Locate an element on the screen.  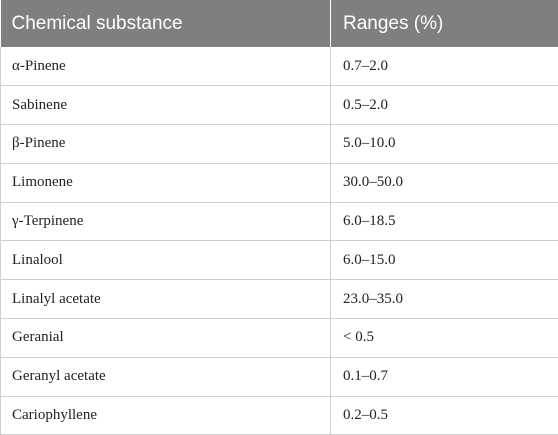
substance-cell: Geranyl acetate is located at coordinates (165, 377).